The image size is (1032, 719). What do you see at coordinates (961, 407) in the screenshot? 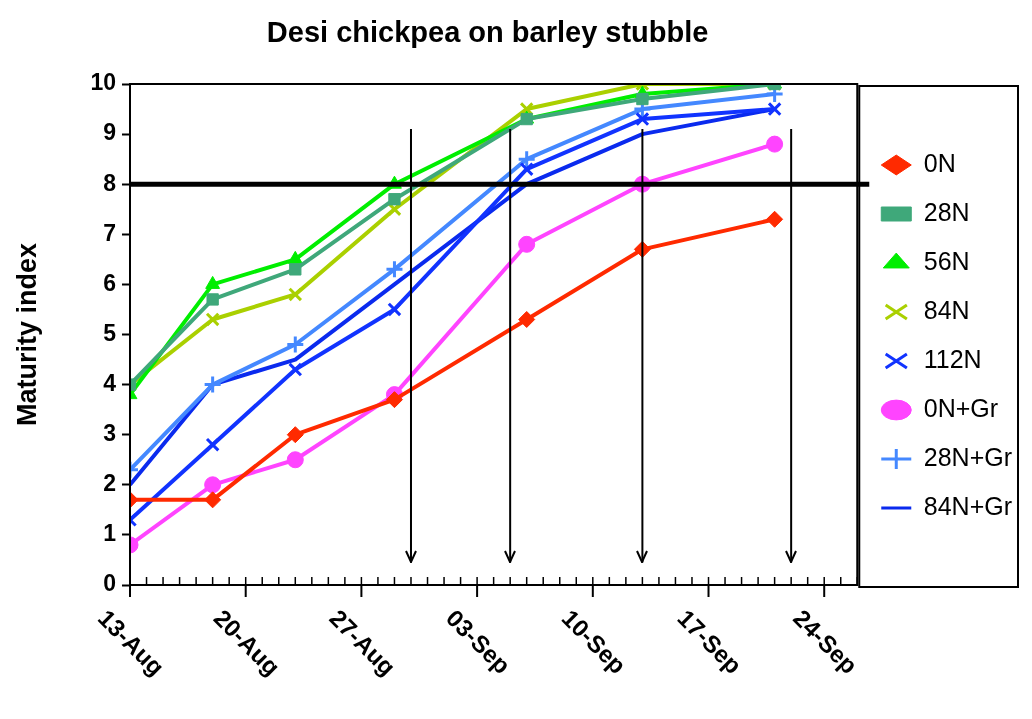
I see `legend-label: 0N+Gr` at bounding box center [961, 407].